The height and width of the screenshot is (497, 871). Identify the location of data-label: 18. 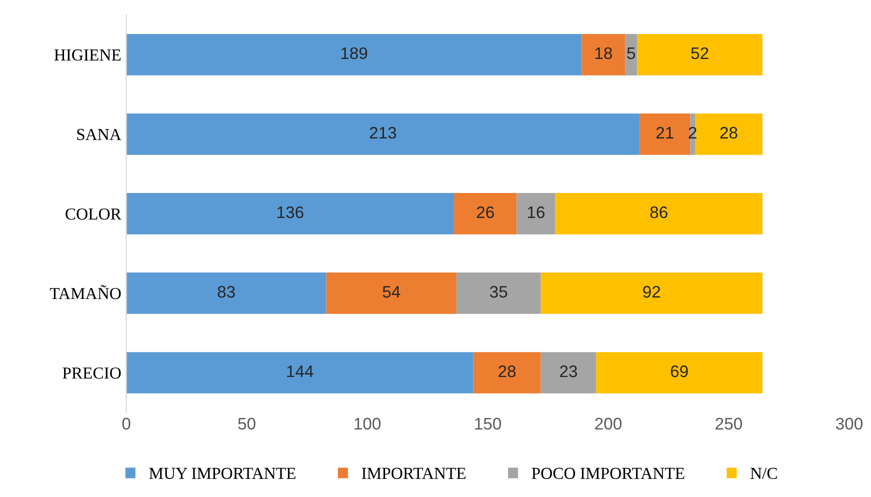
(603, 53).